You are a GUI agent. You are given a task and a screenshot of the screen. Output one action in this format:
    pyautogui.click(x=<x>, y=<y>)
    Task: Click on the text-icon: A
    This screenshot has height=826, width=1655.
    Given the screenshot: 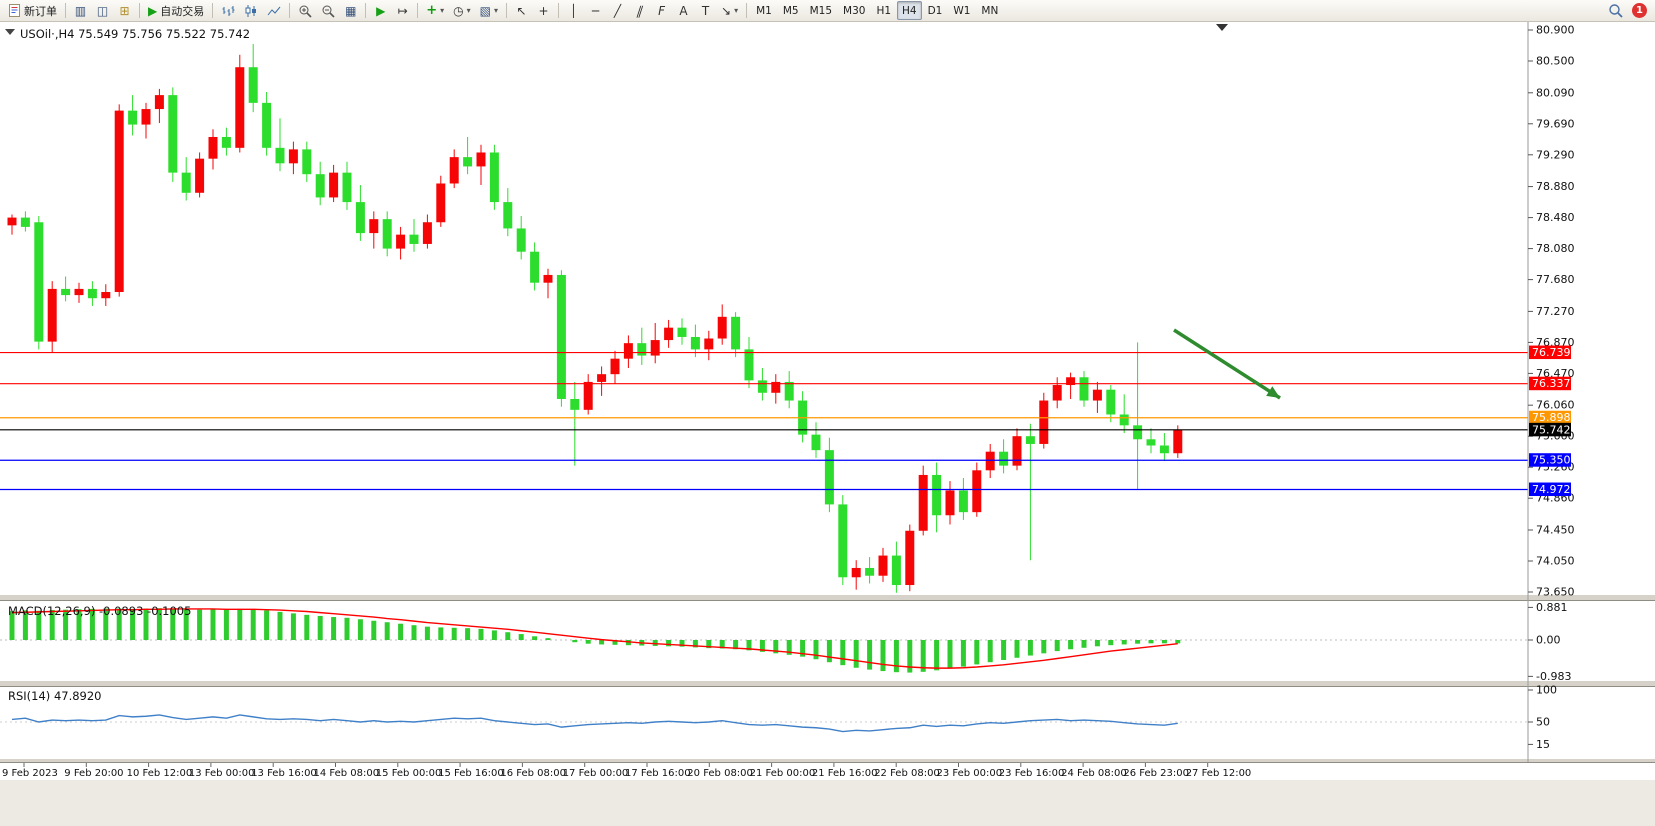 What is the action you would take?
    pyautogui.click(x=683, y=10)
    